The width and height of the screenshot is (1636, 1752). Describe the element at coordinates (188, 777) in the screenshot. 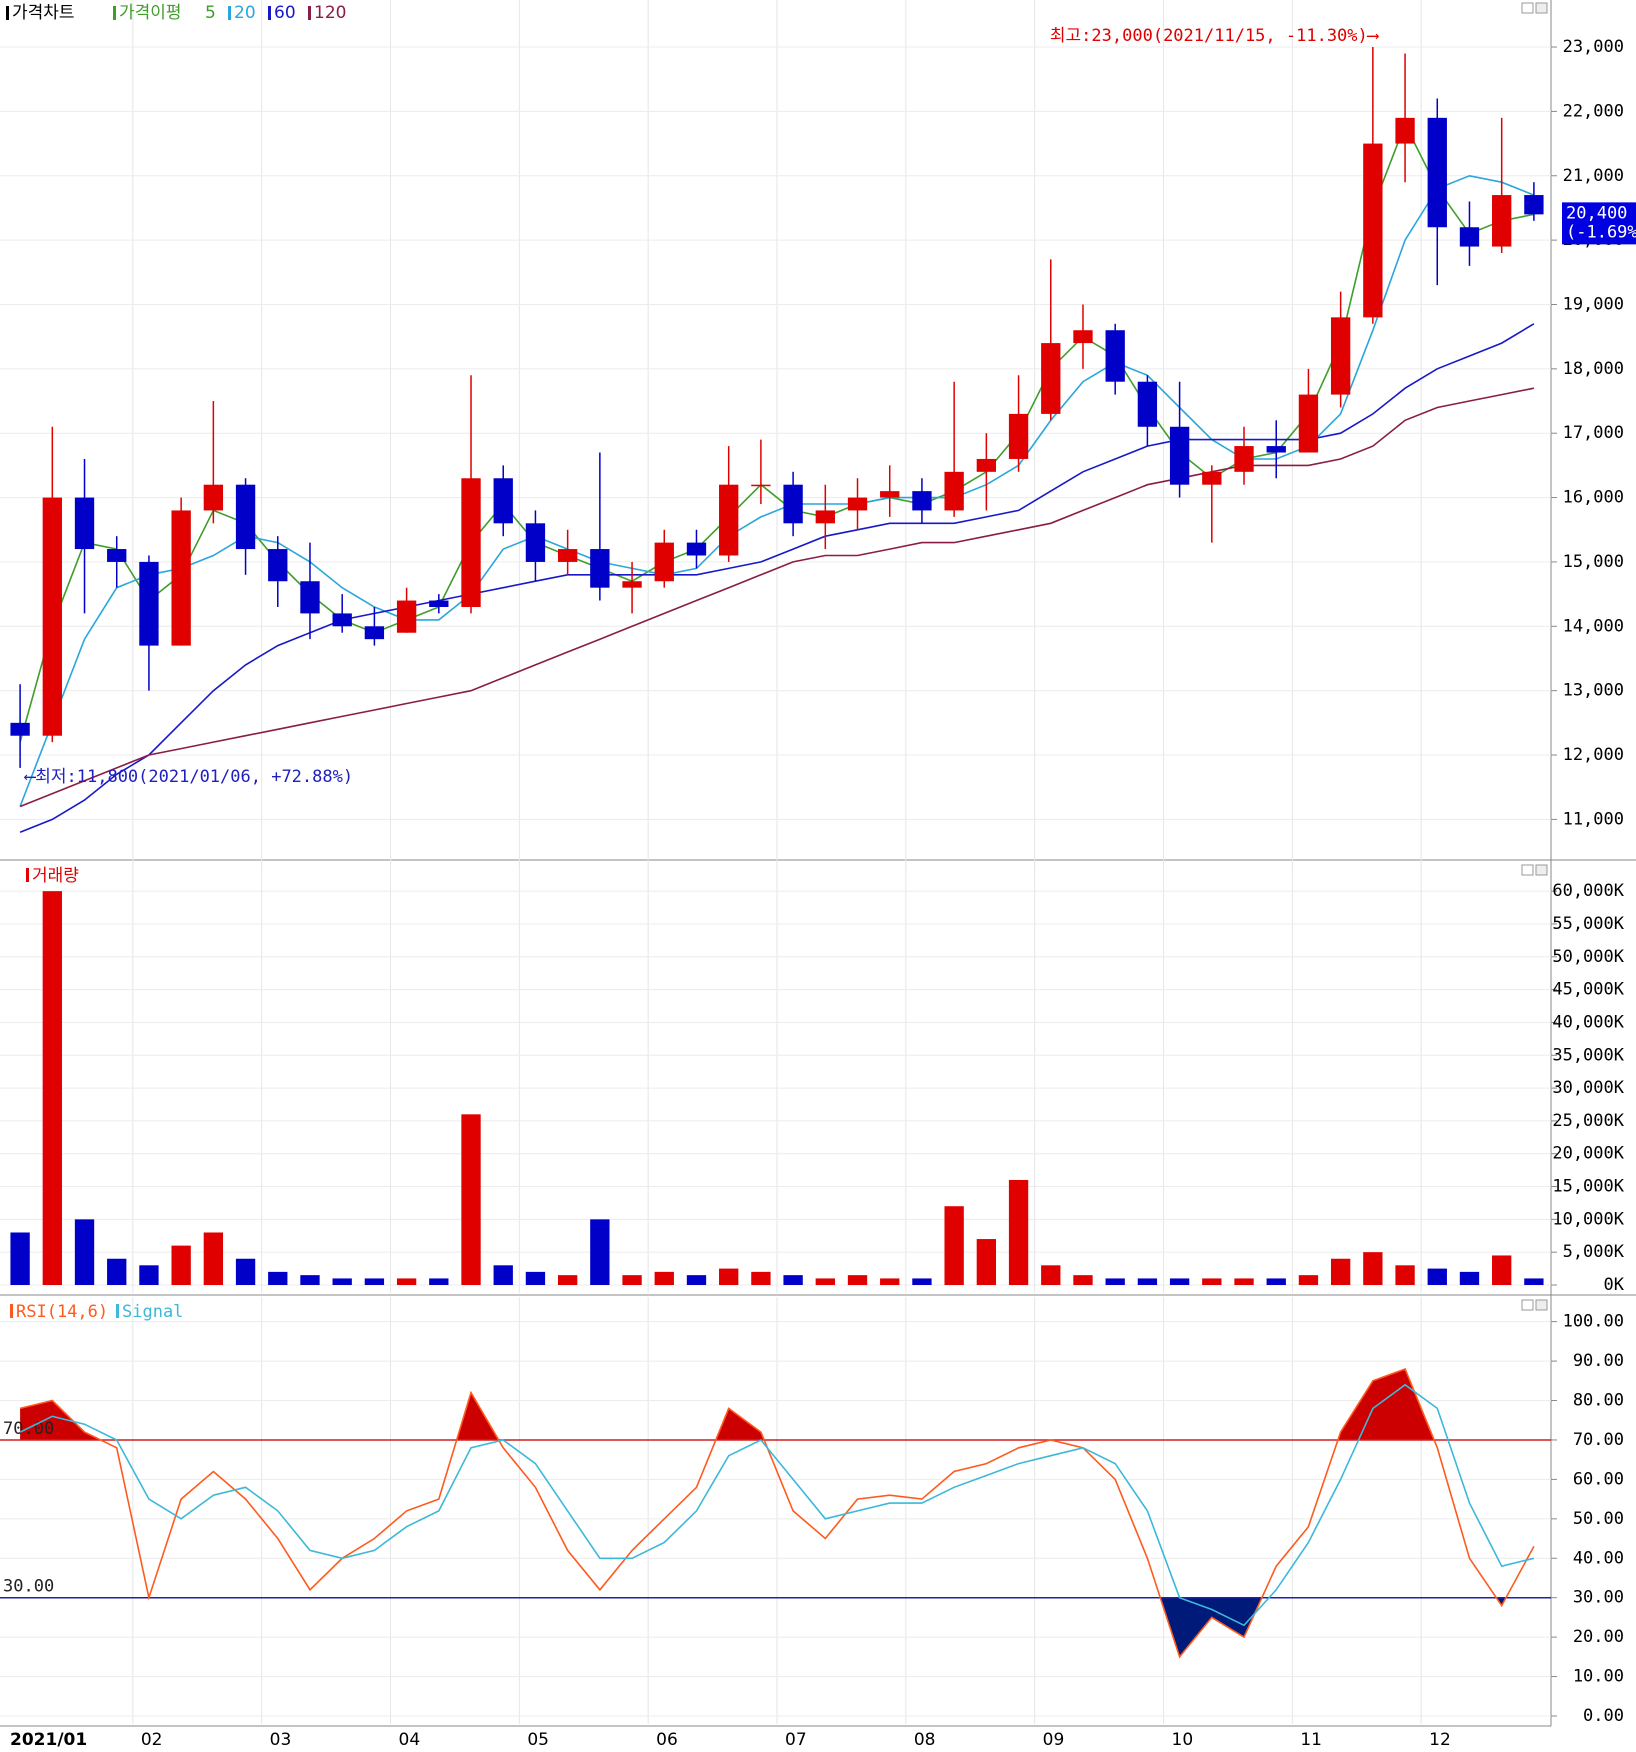

I see `low-annotation: ⟵최저:11,800(2021/01/06, +72.88%)` at that location.